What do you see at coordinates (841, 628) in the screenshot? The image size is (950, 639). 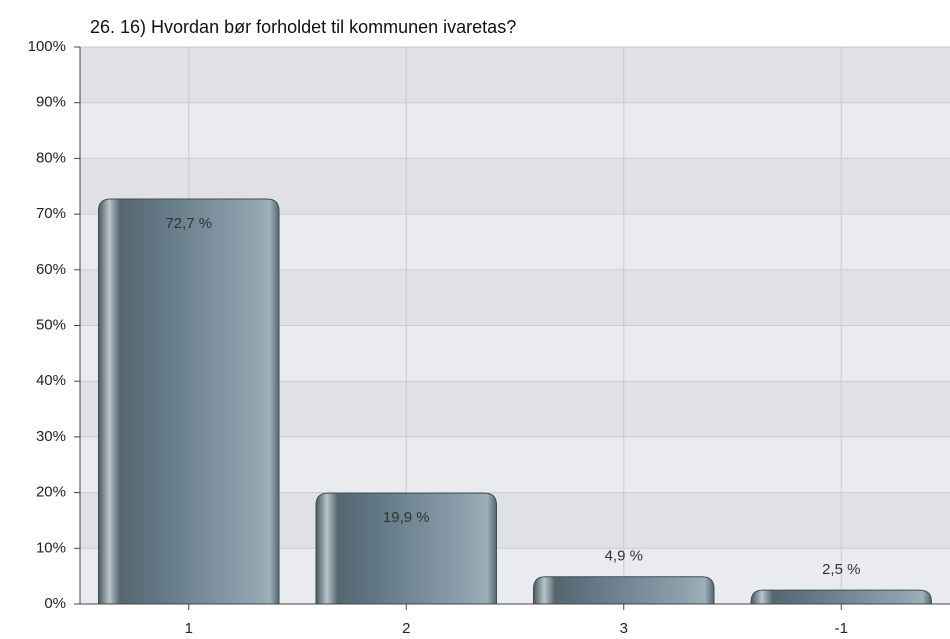 I see `x-tick-label: -1` at bounding box center [841, 628].